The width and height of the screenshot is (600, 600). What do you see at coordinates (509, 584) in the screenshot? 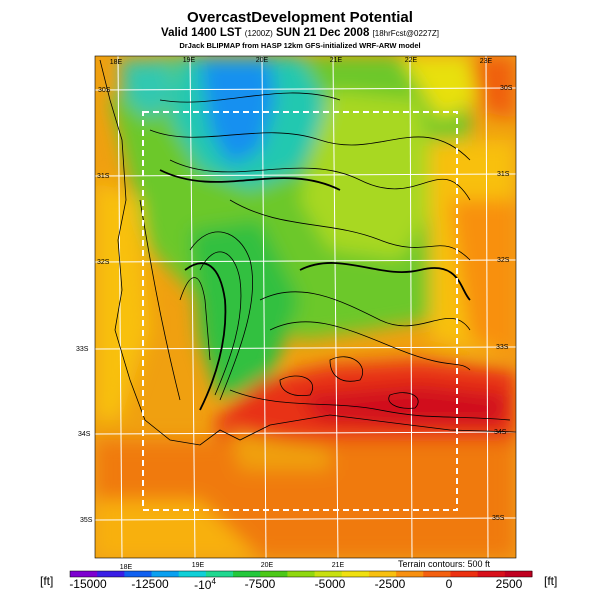
I see `colorbar-tick: 2500` at bounding box center [509, 584].